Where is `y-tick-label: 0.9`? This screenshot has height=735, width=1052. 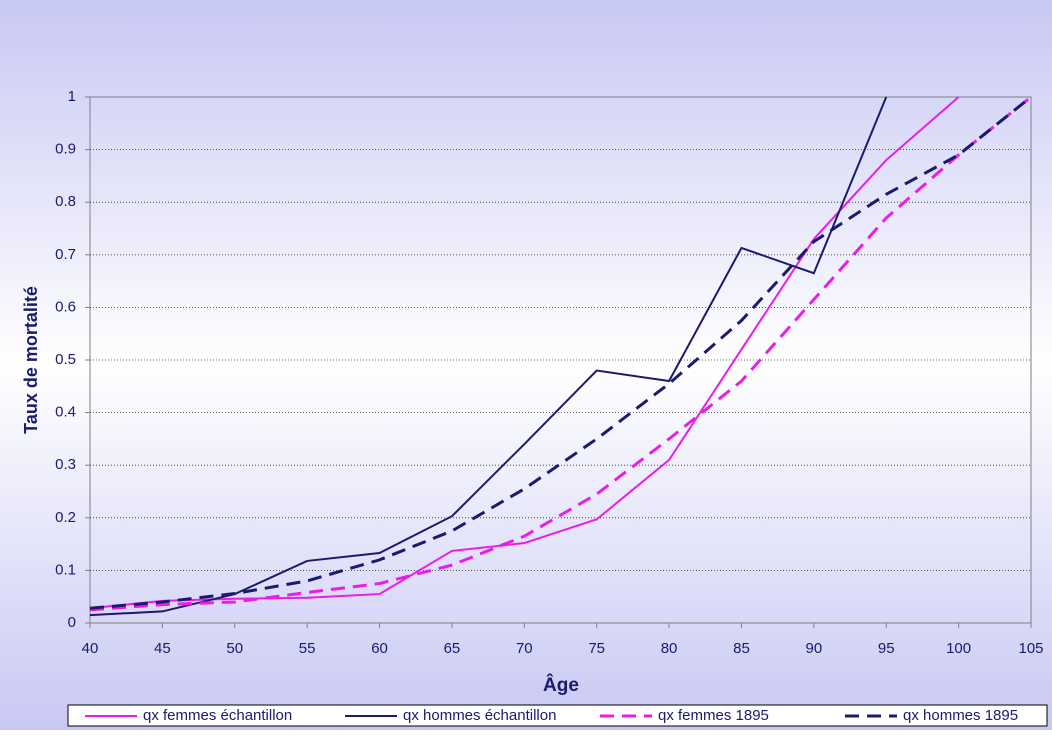 y-tick-label: 0.9 is located at coordinates (65, 149).